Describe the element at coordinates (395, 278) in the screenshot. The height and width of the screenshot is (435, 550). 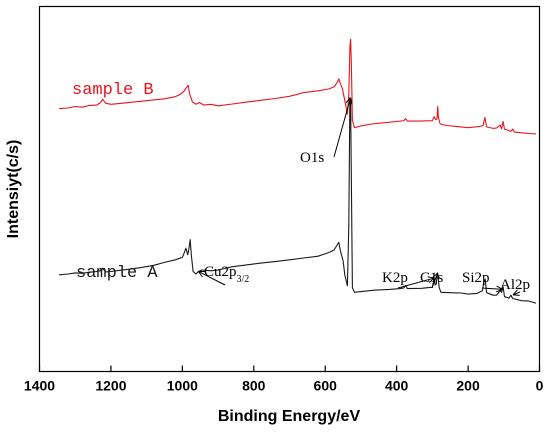
I see `annotation-label-4: K2p` at that location.